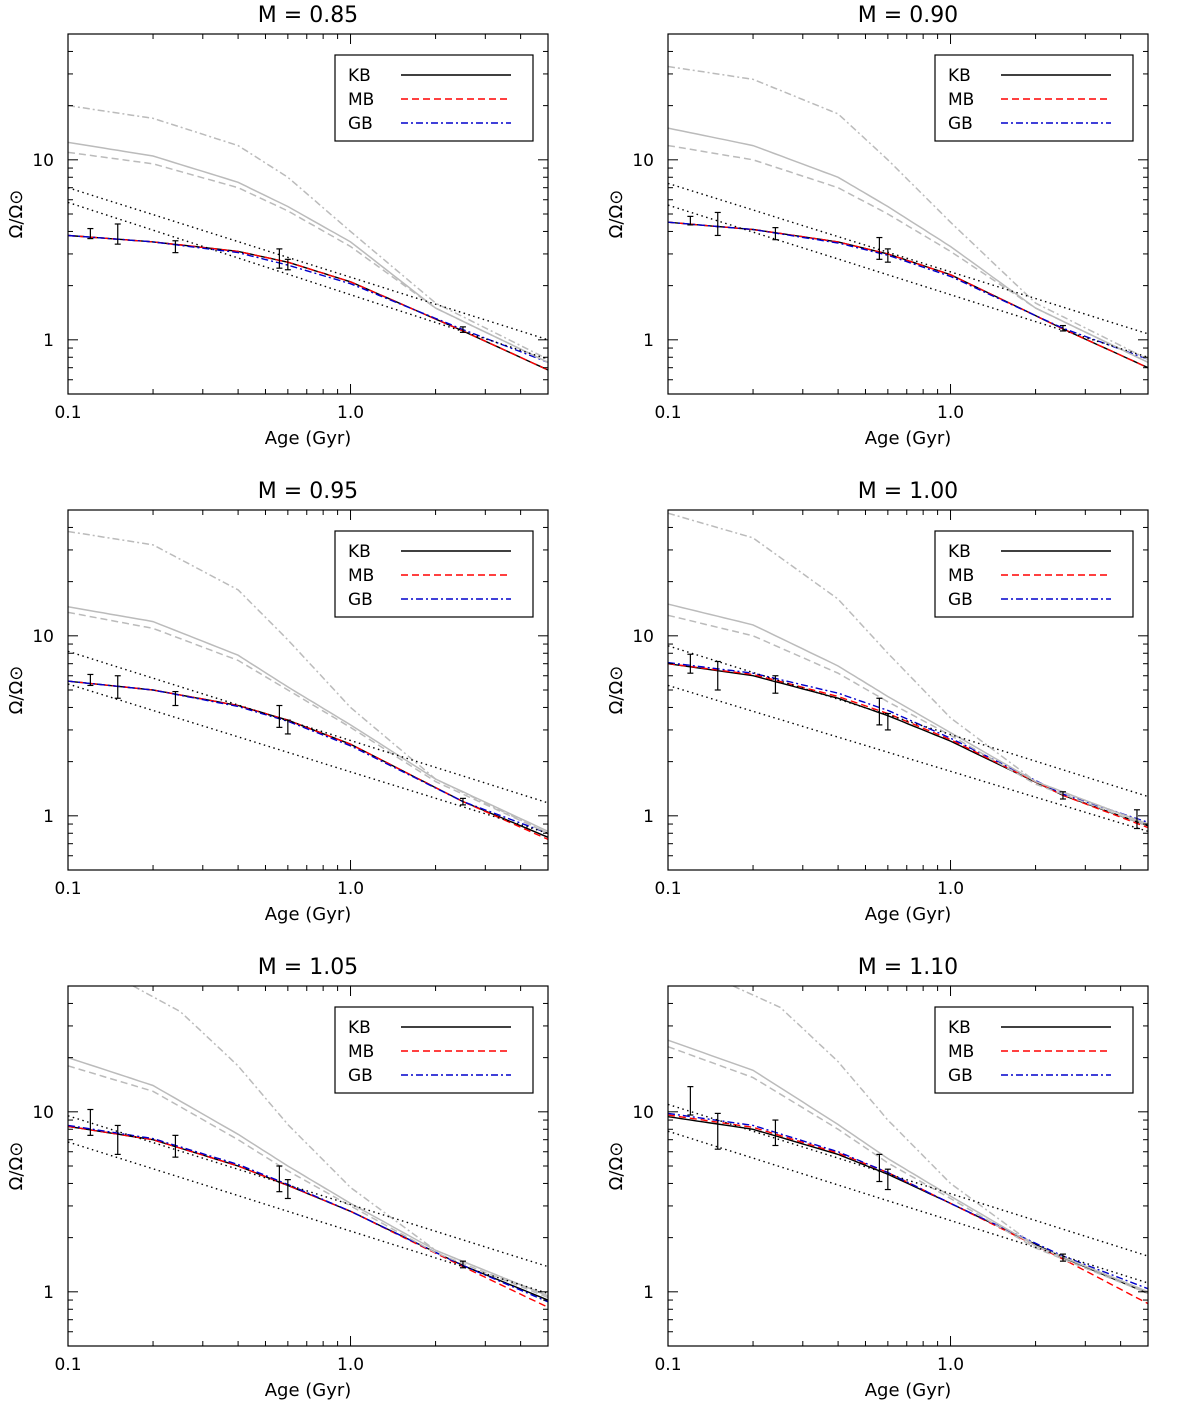 The image size is (1200, 1427). I want to click on chart-panel-m095: M = 0.95 0.1 1.0 1 10 Age (Gyr) Ω/Ω⊙ KB MB GB, so click(277, 702).